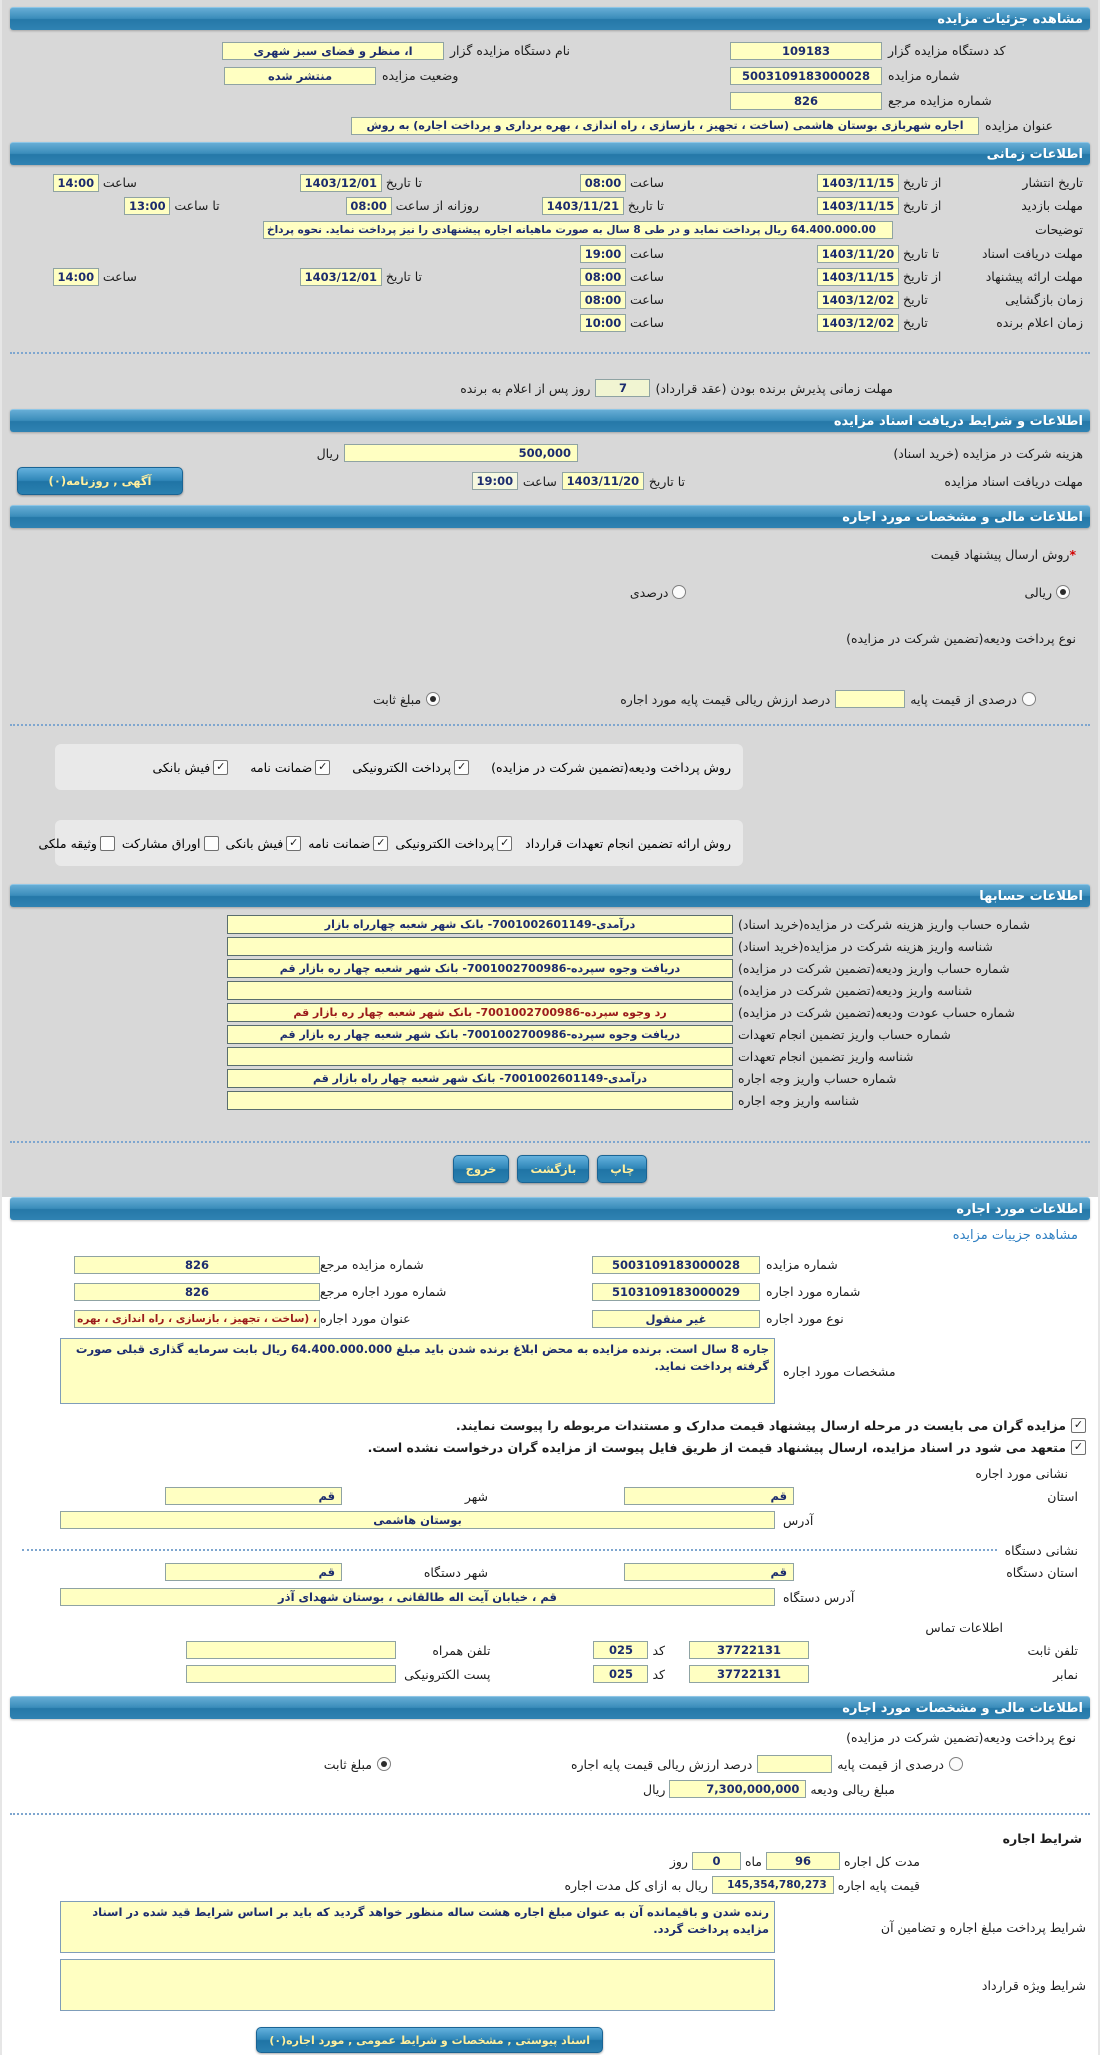 This screenshot has width=1100, height=2055. What do you see at coordinates (1015, 1235) in the screenshot?
I see `view-auction-details-link: مشاهده جزییات مزایده` at bounding box center [1015, 1235].